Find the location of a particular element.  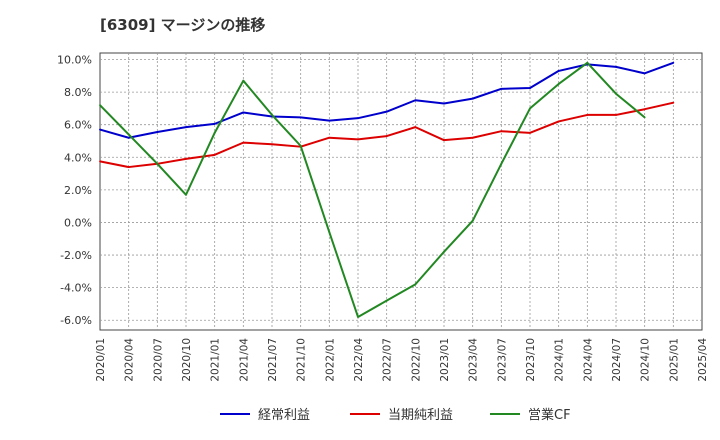

x-tick-label: 2020/10 is located at coordinates (187, 360).